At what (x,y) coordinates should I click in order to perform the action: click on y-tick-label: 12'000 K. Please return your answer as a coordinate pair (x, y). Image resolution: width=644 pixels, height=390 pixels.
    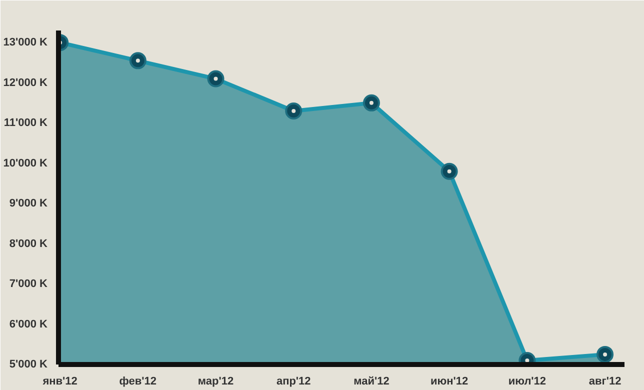
    Looking at the image, I should click on (25, 82).